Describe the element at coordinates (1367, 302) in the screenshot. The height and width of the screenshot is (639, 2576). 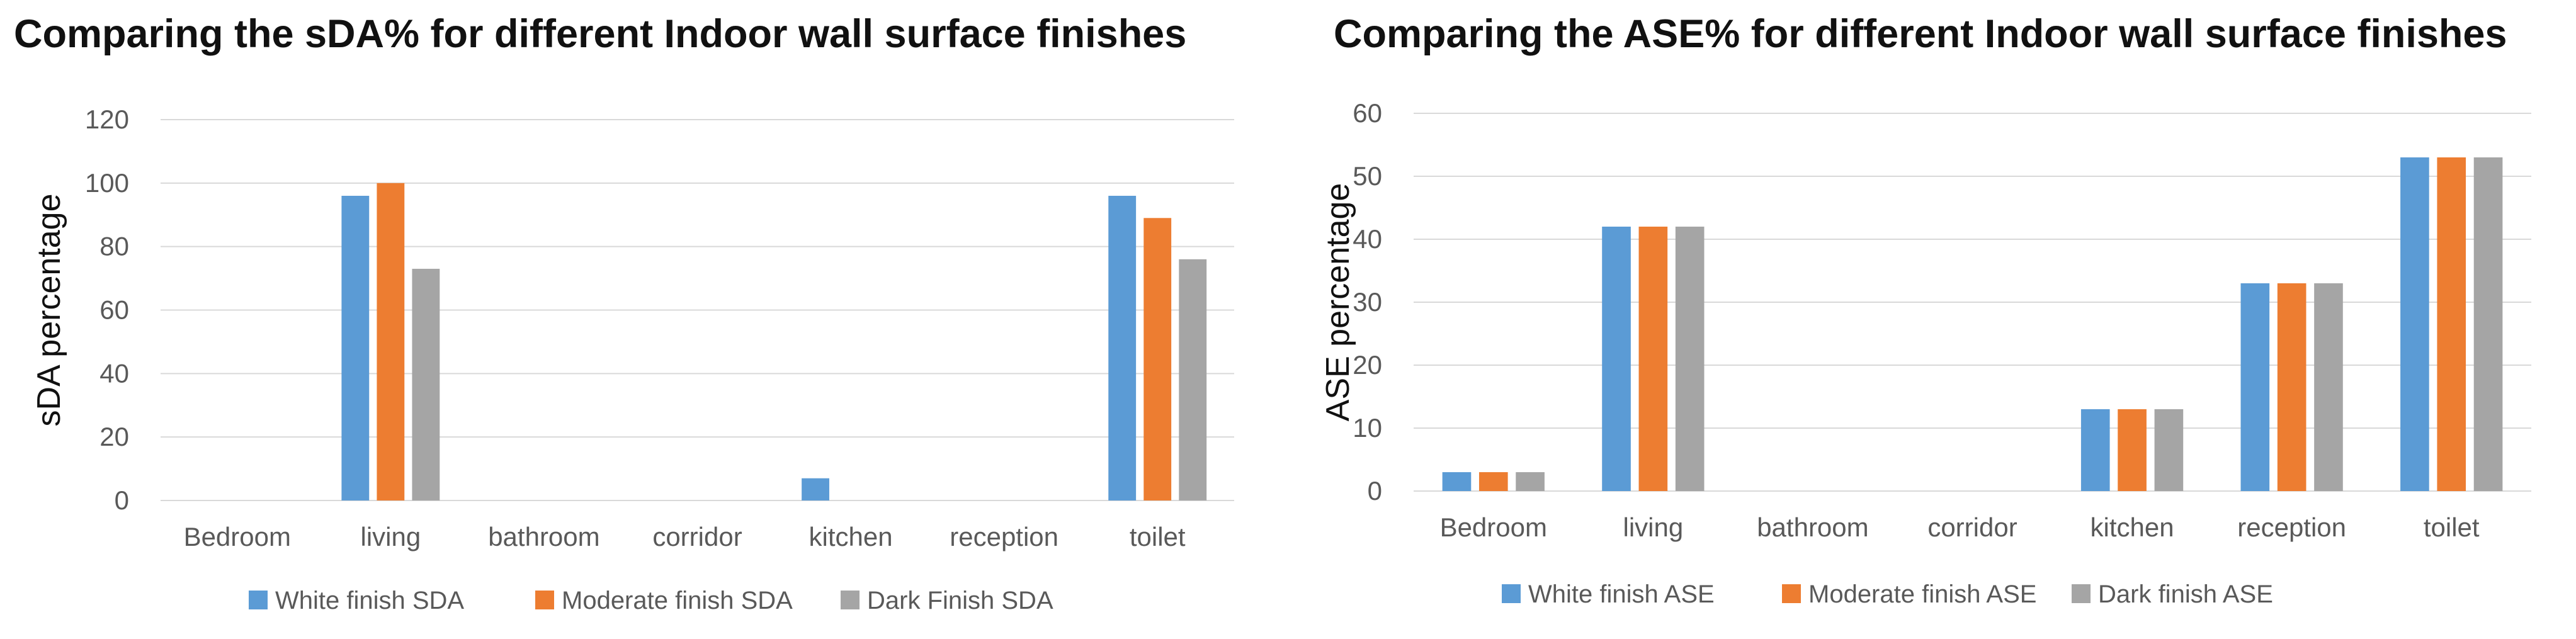
I see `ase-y-tick-label: 30` at that location.